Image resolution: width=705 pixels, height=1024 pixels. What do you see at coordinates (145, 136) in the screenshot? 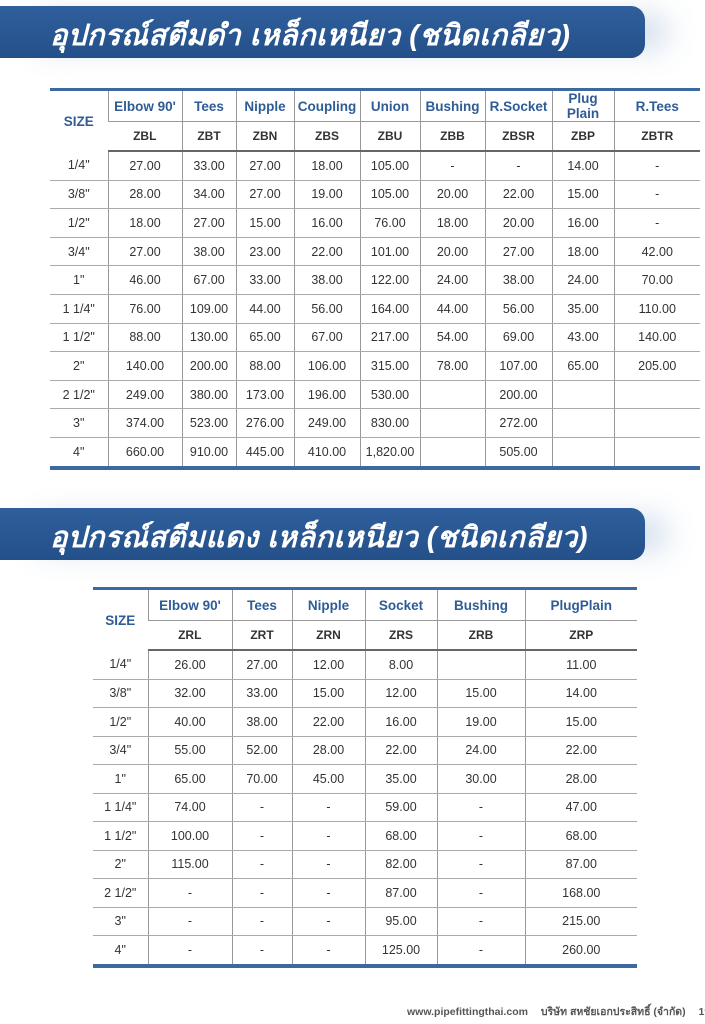
I see `column-code: ZBL` at bounding box center [145, 136].